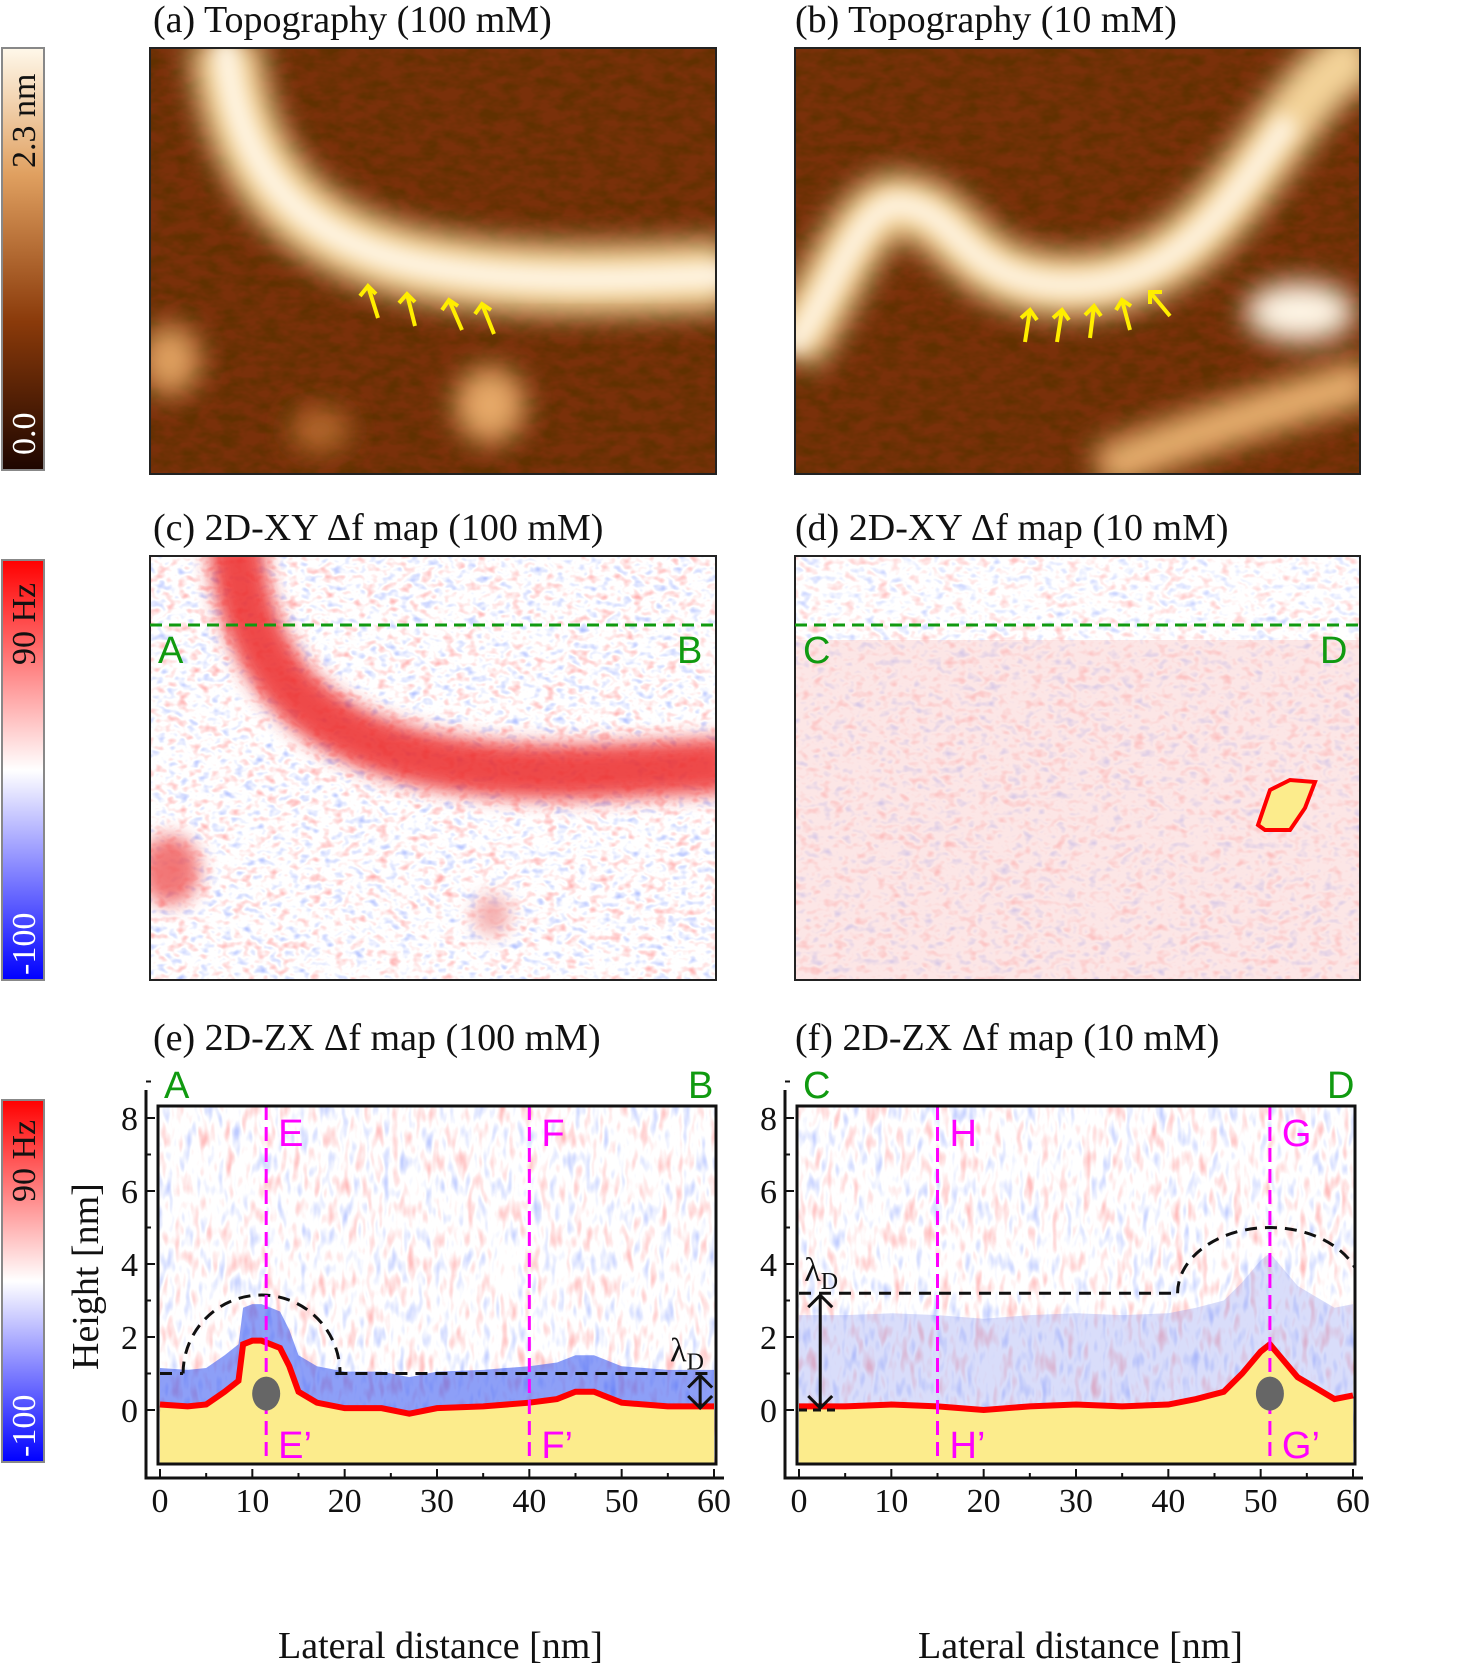 The height and width of the screenshot is (1665, 1457). Describe the element at coordinates (689, 651) in the screenshot. I see `point-label-b: B` at that location.